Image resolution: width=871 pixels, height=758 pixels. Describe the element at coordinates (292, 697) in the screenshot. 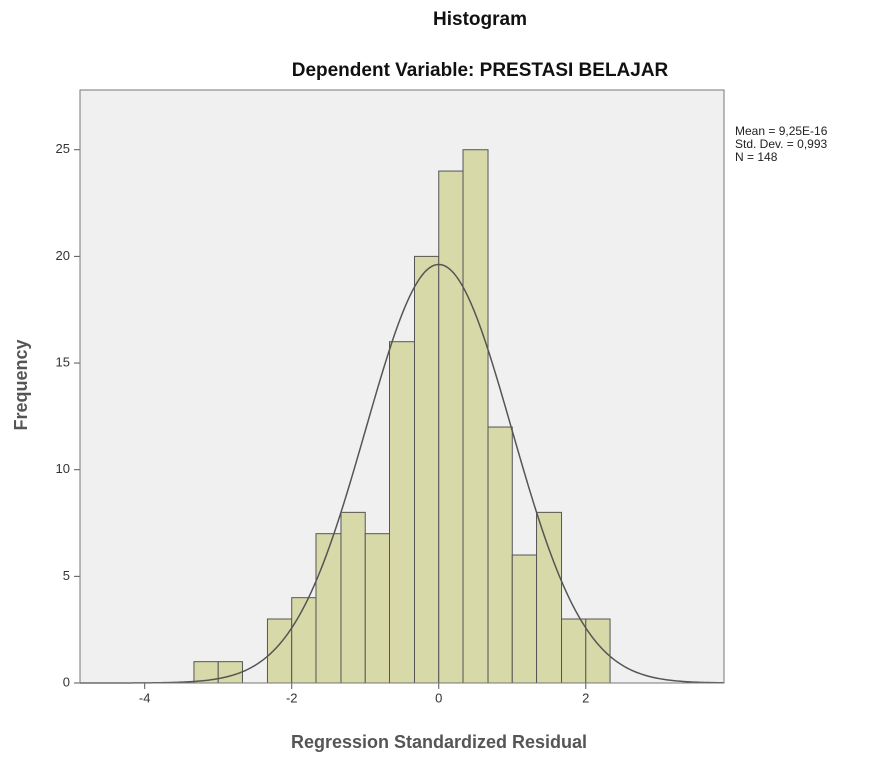

I see `x-tick-label: -2` at that location.